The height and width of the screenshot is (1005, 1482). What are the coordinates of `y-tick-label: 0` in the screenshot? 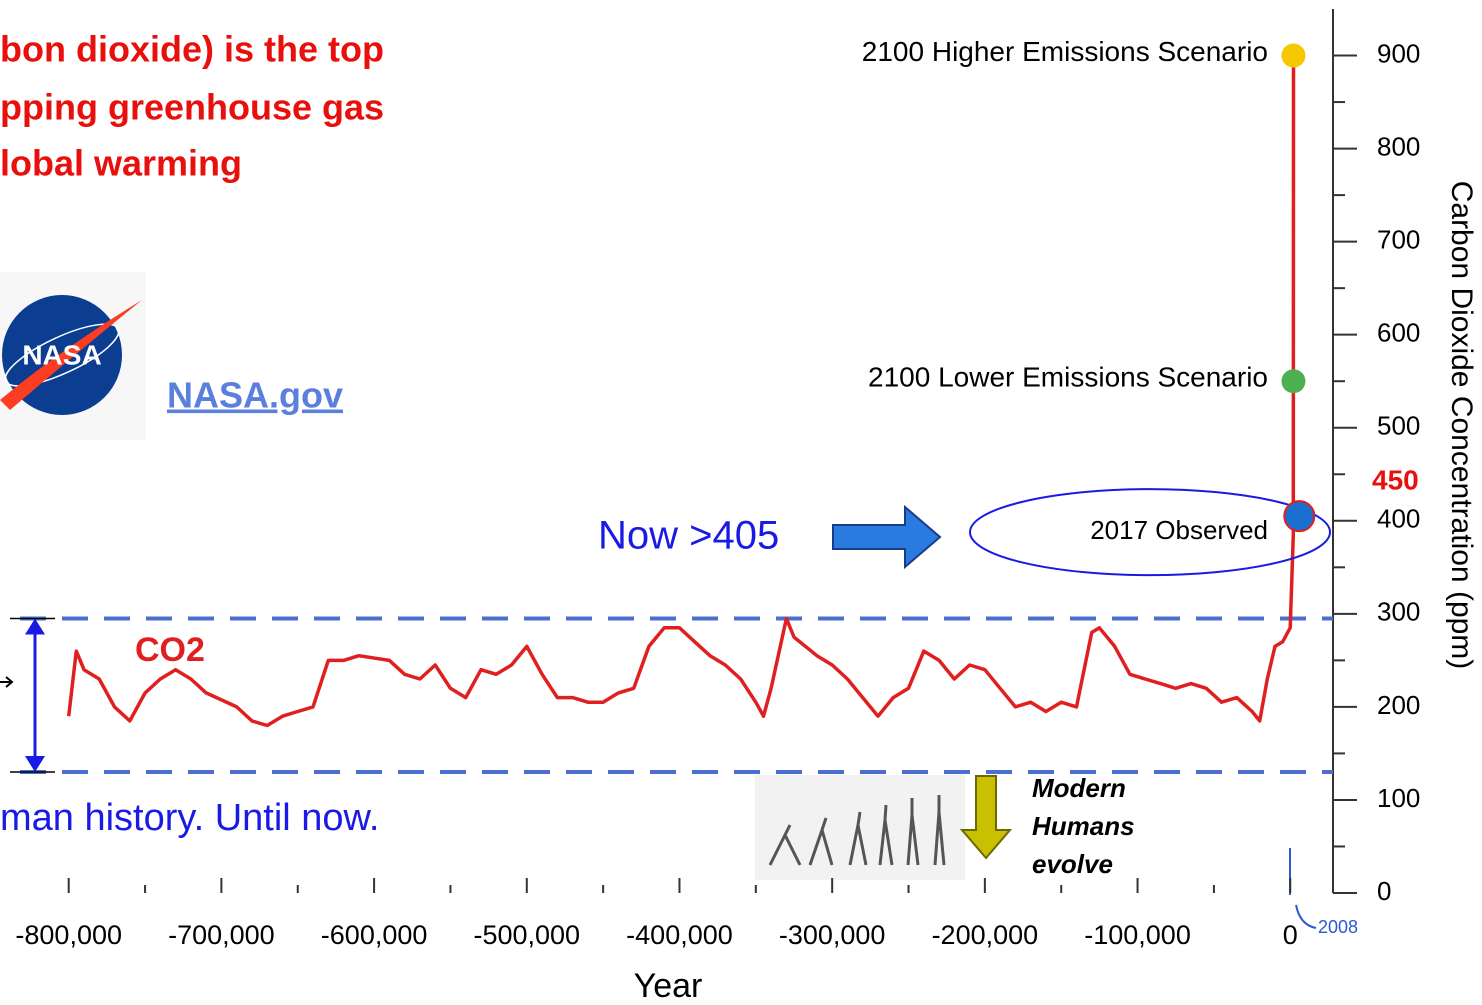 It's located at (1384, 891).